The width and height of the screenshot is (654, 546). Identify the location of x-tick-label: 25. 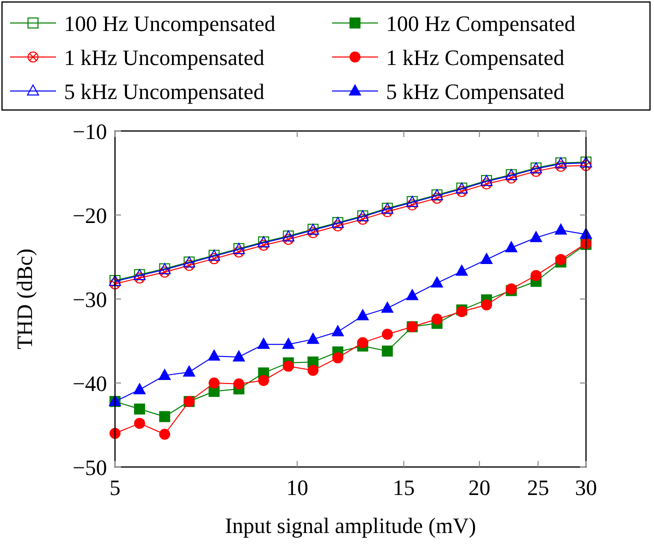
(538, 487).